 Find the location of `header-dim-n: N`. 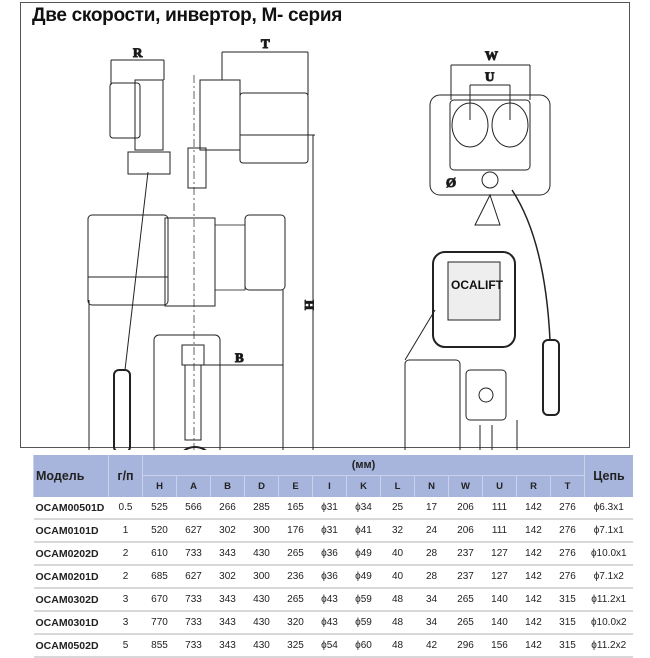

header-dim-n: N is located at coordinates (431, 485).